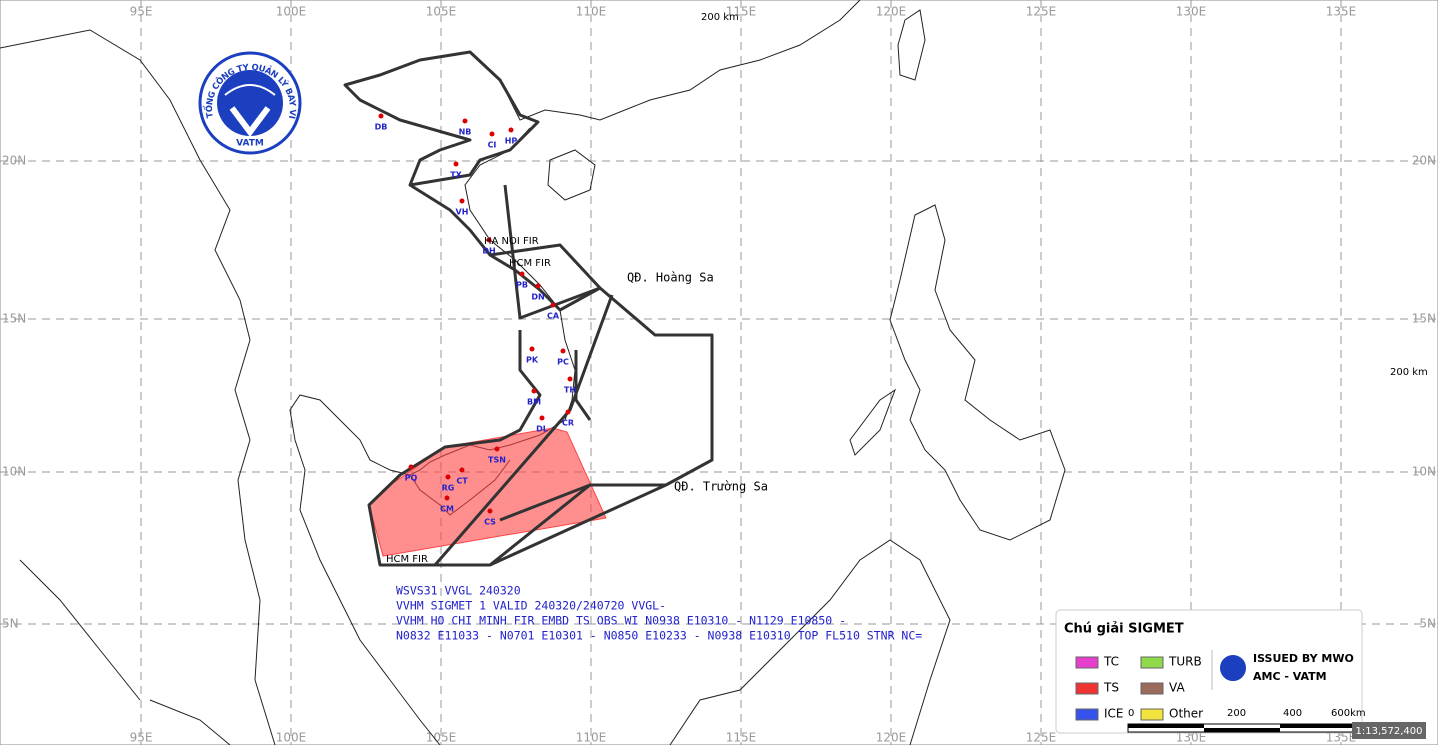 The width and height of the screenshot is (1438, 749). I want to click on scale-bar: 0 200 400 600km 1:13,572,400, so click(1276, 723).